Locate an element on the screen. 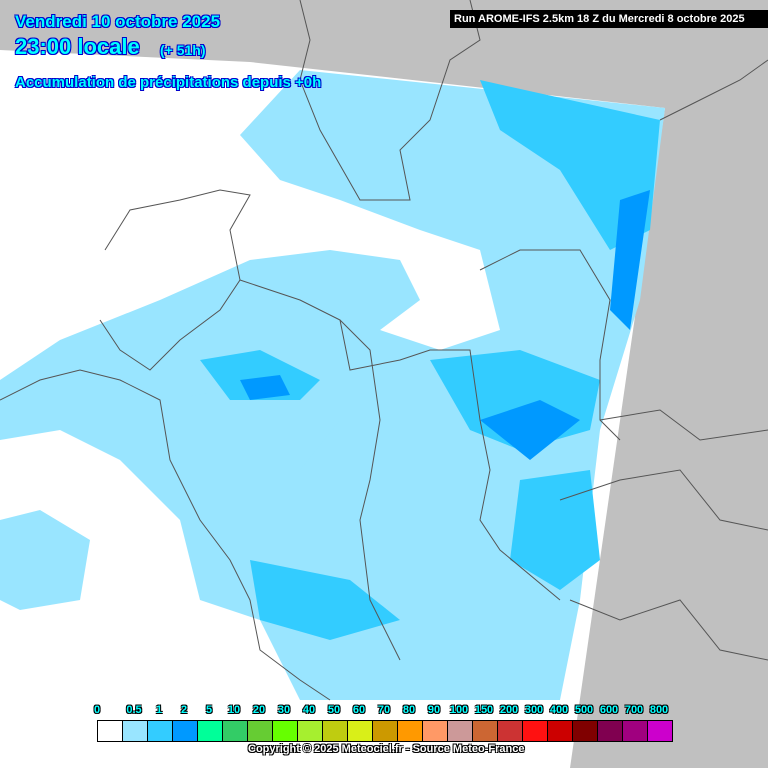 The height and width of the screenshot is (768, 768). legend-label: 700 is located at coordinates (634, 710).